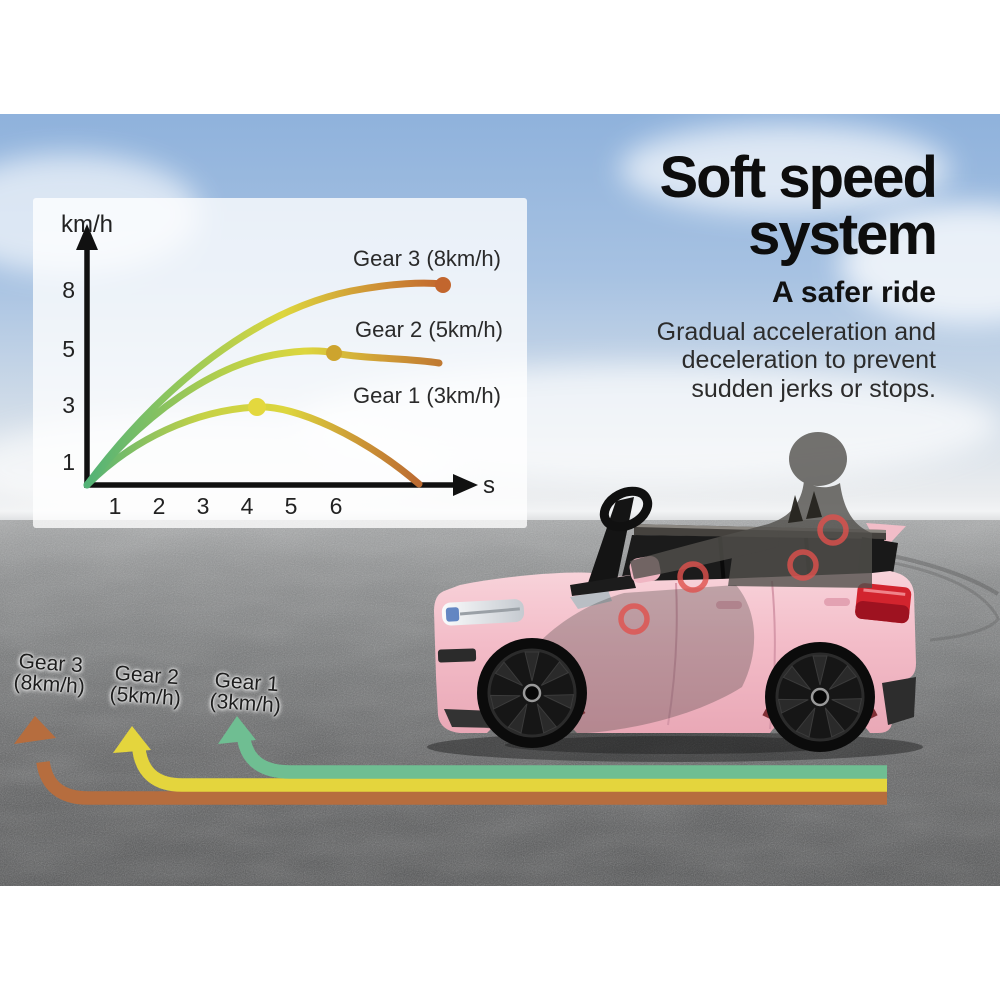 This screenshot has width=1000, height=1000. Describe the element at coordinates (854, 292) in the screenshot. I see `subtitle: A safer ride` at that location.